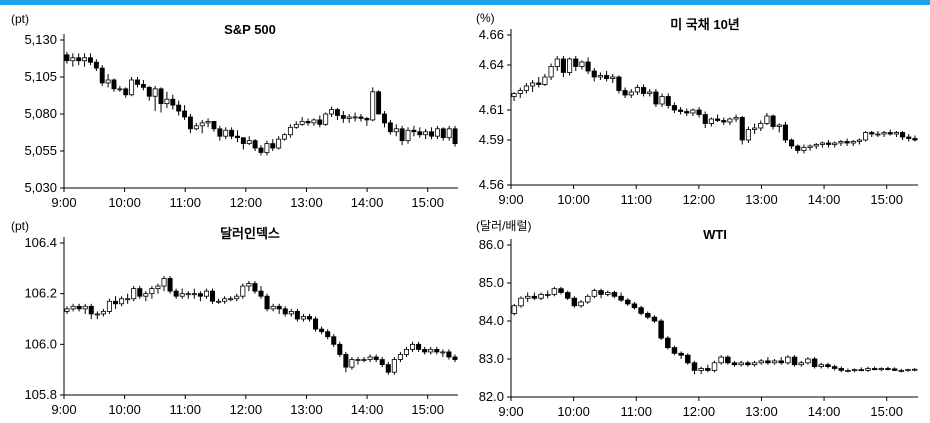  Describe the element at coordinates (185, 202) in the screenshot. I see `chart1-x-tick-label: 11:00` at that location.